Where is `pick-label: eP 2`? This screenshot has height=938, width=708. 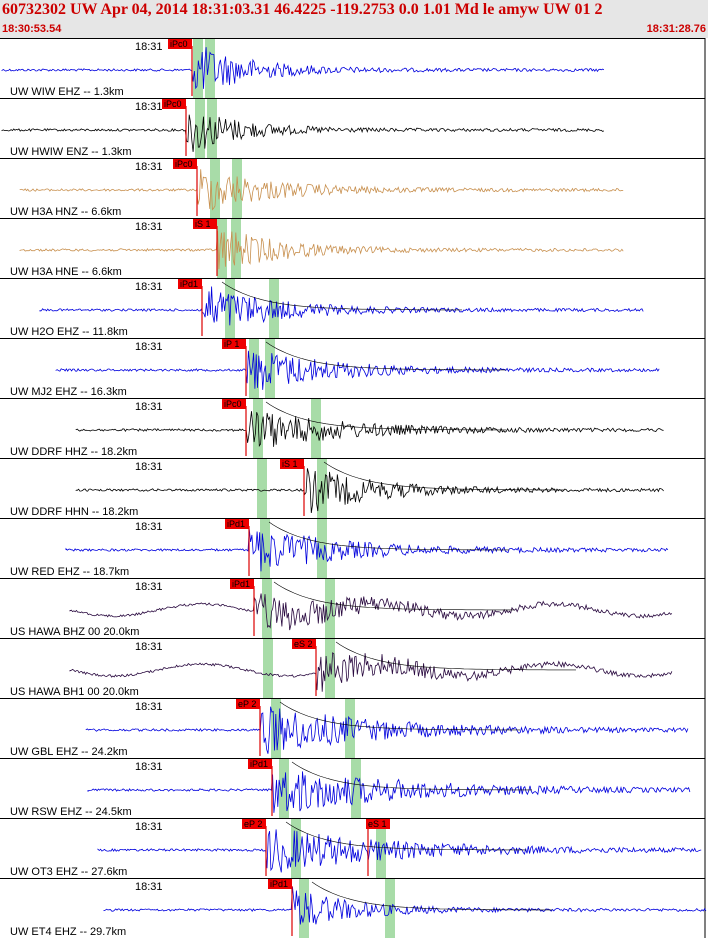
pick-label: eP 2 is located at coordinates (253, 824).